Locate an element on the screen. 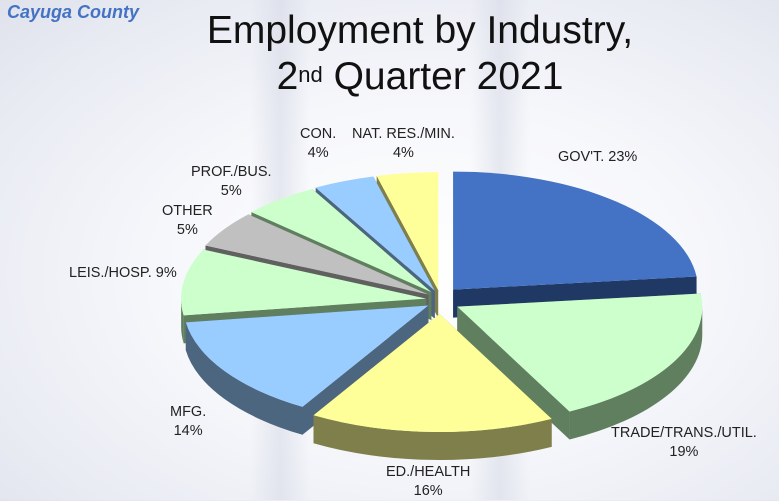 The width and height of the screenshot is (779, 501). chart-title: Employment by Industry, 2nd Quarter 2021 is located at coordinates (420, 54).